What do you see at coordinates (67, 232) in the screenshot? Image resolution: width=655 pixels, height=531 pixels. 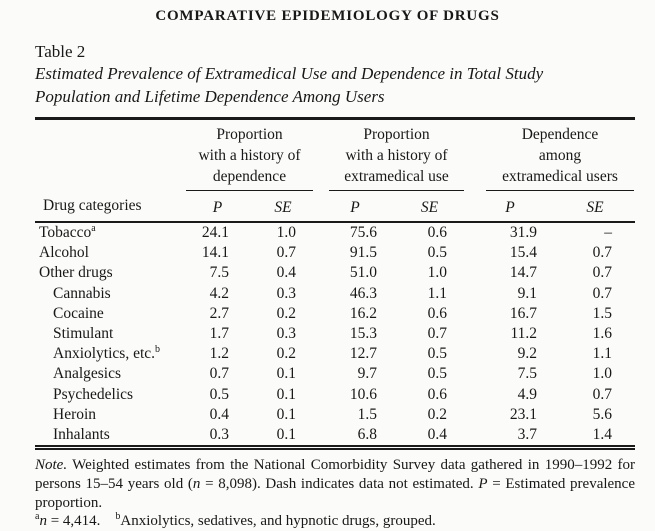 I see `drug-category-cell: Tobaccoa` at bounding box center [67, 232].